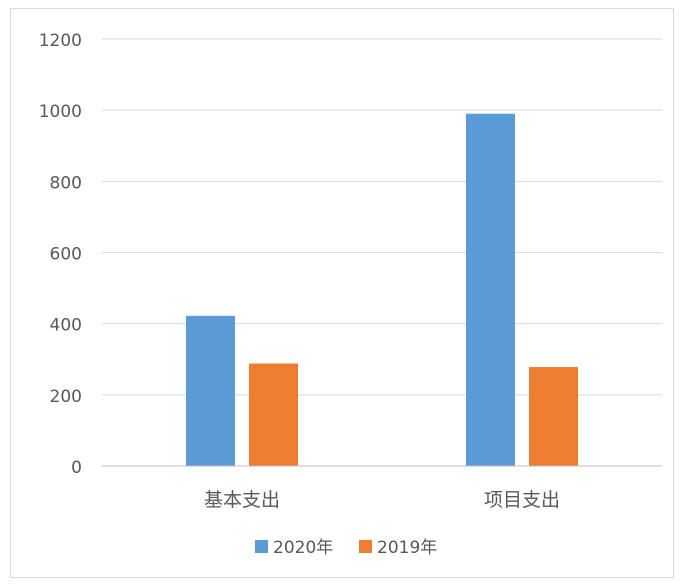 This screenshot has width=682, height=585. What do you see at coordinates (303, 548) in the screenshot?
I see `legend-label: 2020年` at bounding box center [303, 548].